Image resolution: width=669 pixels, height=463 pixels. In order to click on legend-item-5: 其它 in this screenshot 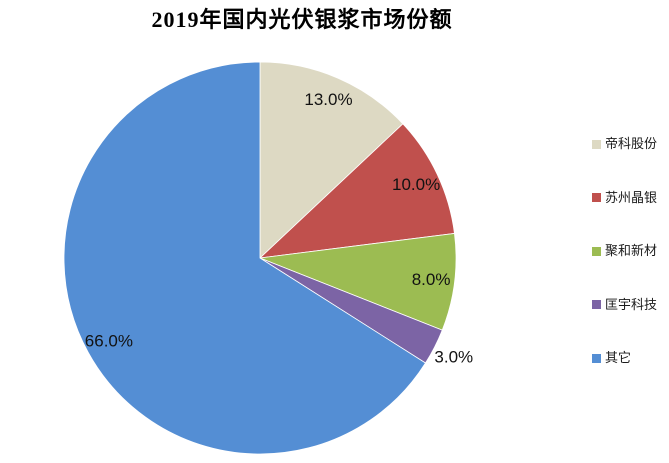, I will do `click(630, 358)`.